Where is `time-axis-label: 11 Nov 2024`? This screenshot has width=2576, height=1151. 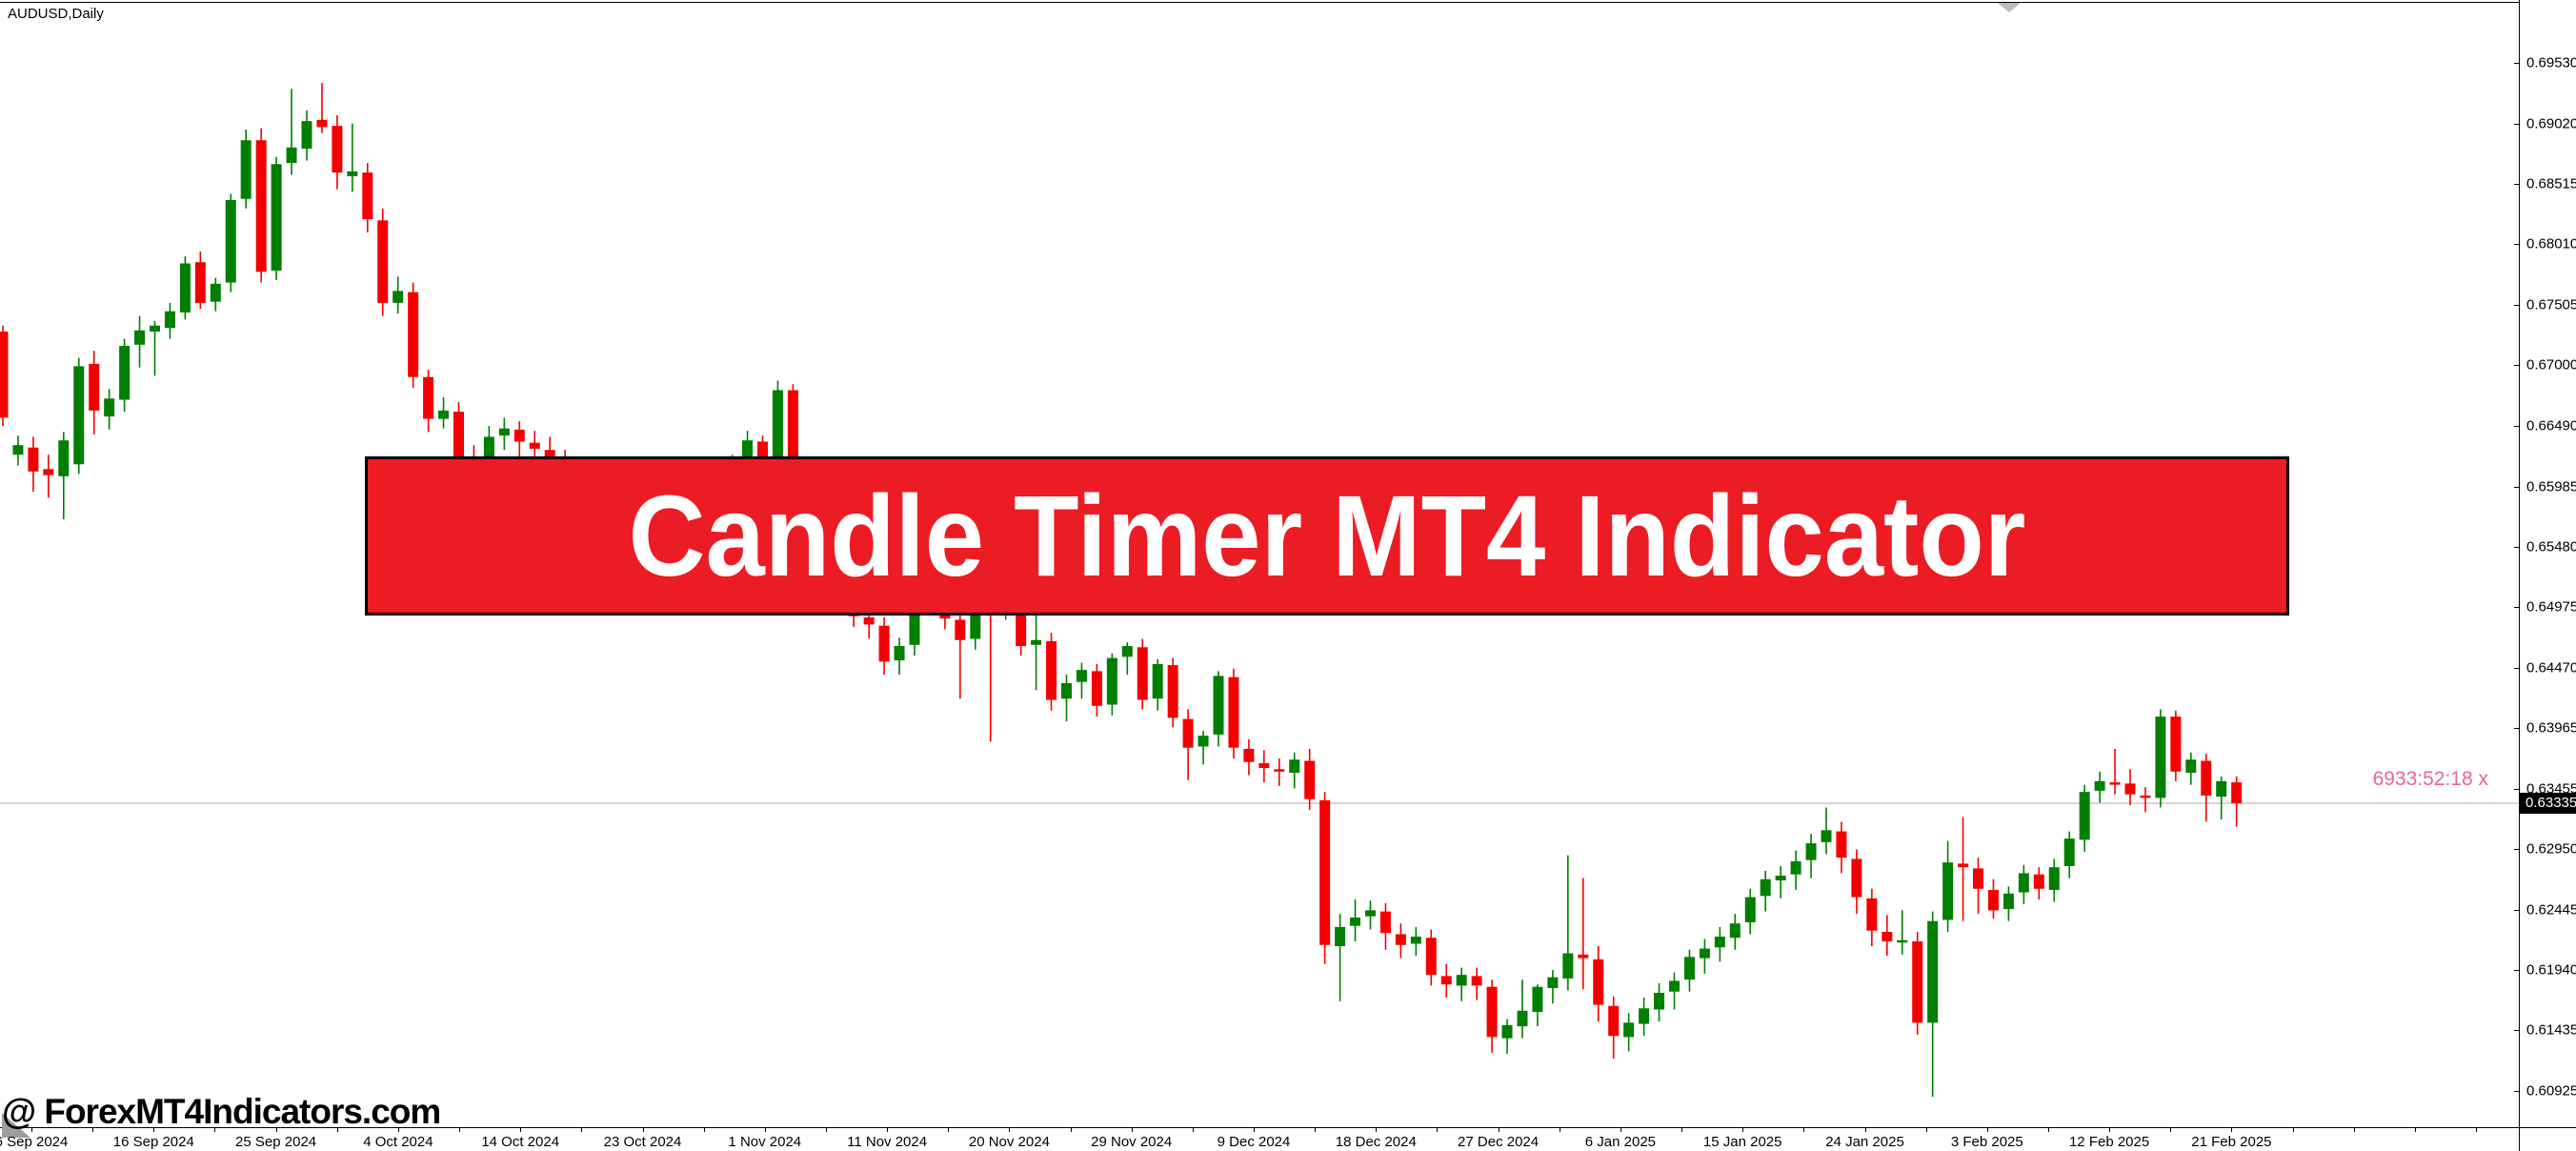 time-axis-label: 11 Nov 2024 is located at coordinates (887, 1142).